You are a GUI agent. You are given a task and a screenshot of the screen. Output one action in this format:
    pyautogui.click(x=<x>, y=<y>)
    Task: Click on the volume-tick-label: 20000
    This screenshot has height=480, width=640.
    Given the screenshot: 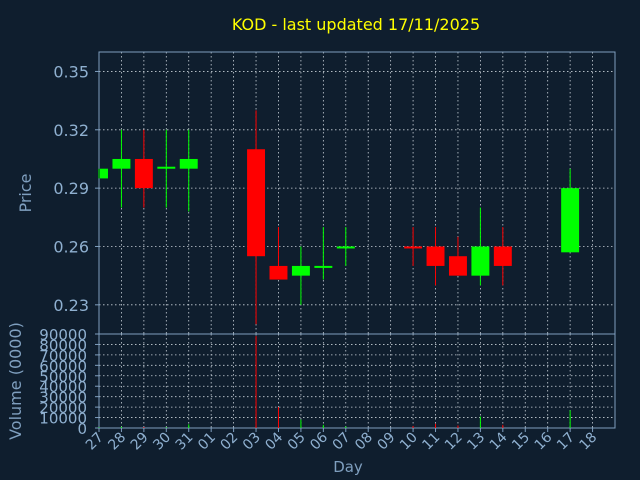 What is the action you would take?
    pyautogui.click(x=63, y=408)
    